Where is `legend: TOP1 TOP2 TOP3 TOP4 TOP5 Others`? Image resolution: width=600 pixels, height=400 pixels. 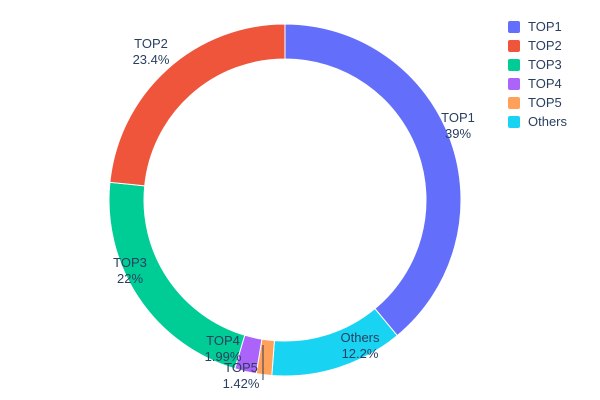 legend: TOP1 TOP2 TOP3 TOP4 TOP5 Others is located at coordinates (537, 74).